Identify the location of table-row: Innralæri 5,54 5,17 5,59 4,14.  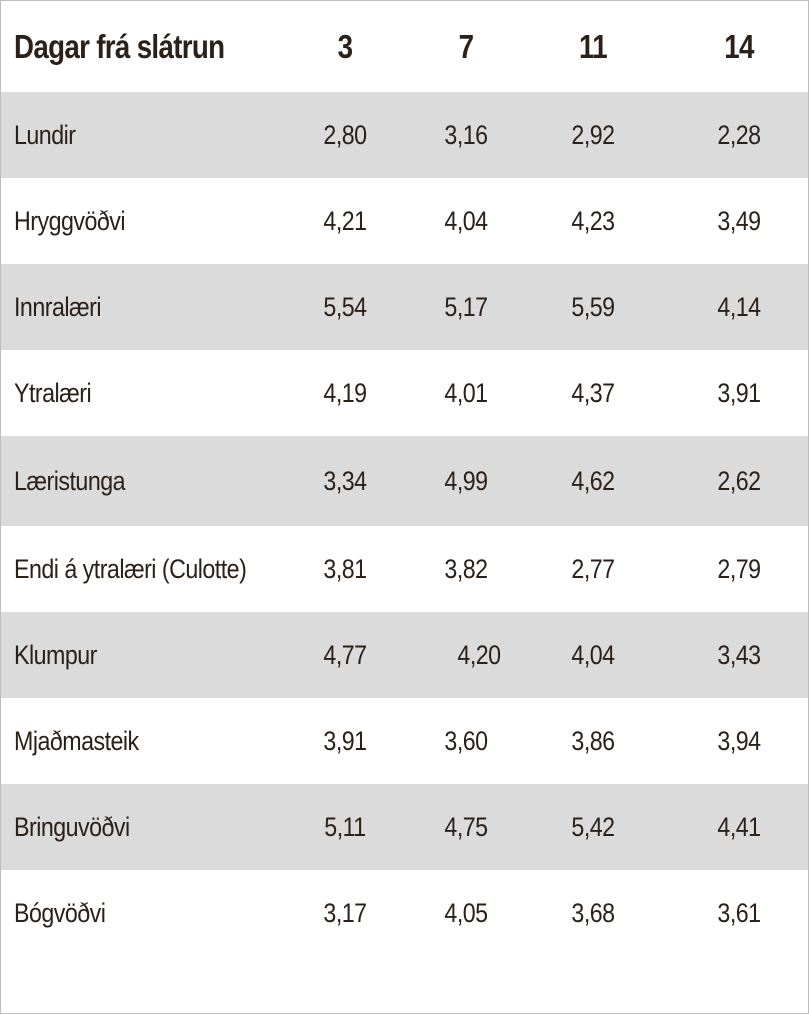
(404, 307).